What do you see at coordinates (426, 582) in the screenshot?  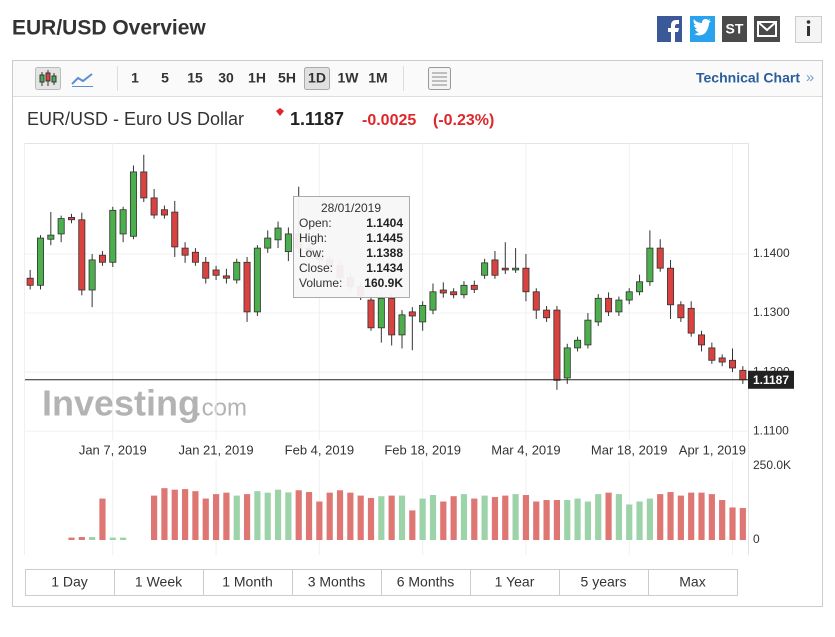 I see `range-button-label: 6 Months` at bounding box center [426, 582].